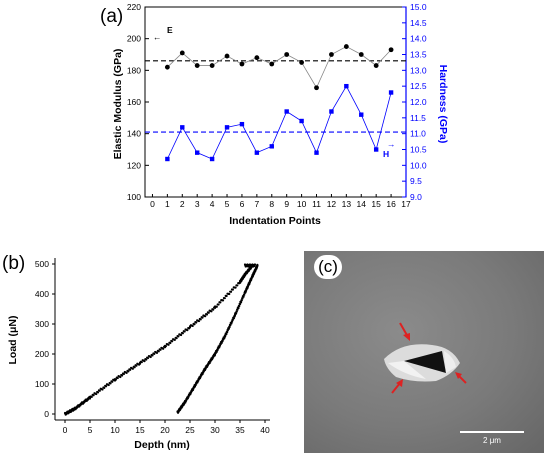 The height and width of the screenshot is (457, 550). I want to click on y2-tick-label: 11.0, so click(418, 134).